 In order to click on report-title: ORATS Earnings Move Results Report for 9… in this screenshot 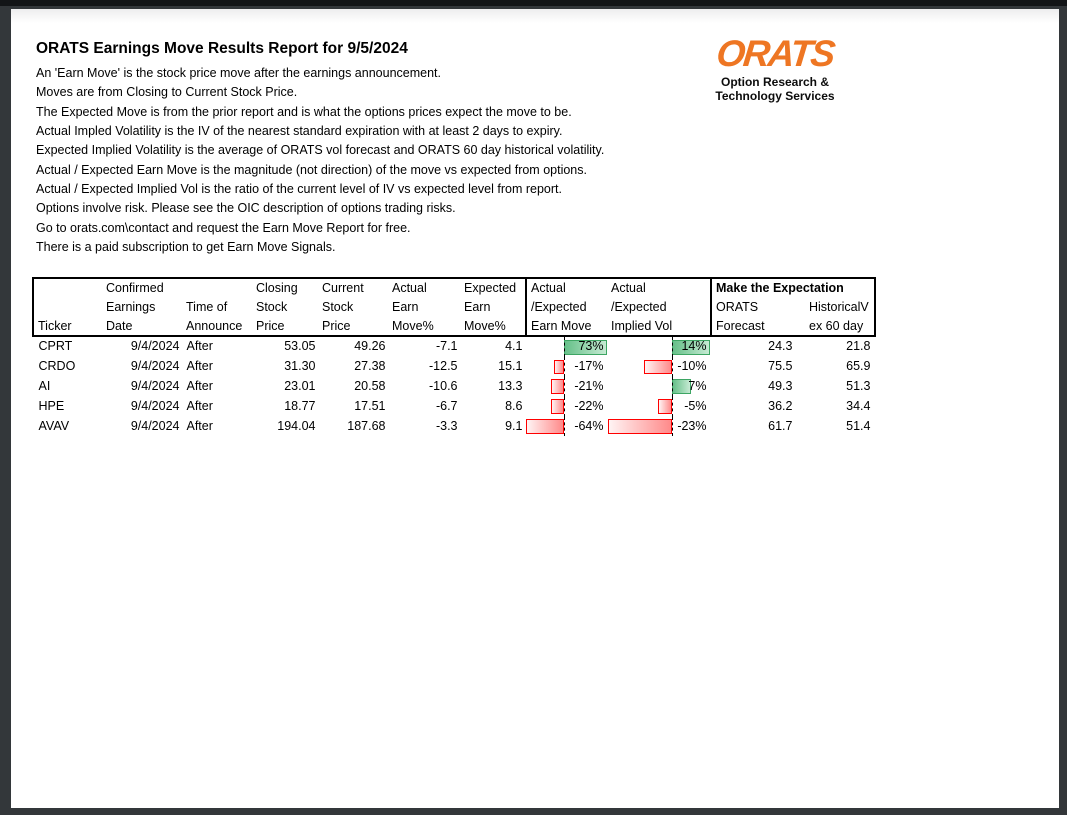, I will do `click(222, 48)`.